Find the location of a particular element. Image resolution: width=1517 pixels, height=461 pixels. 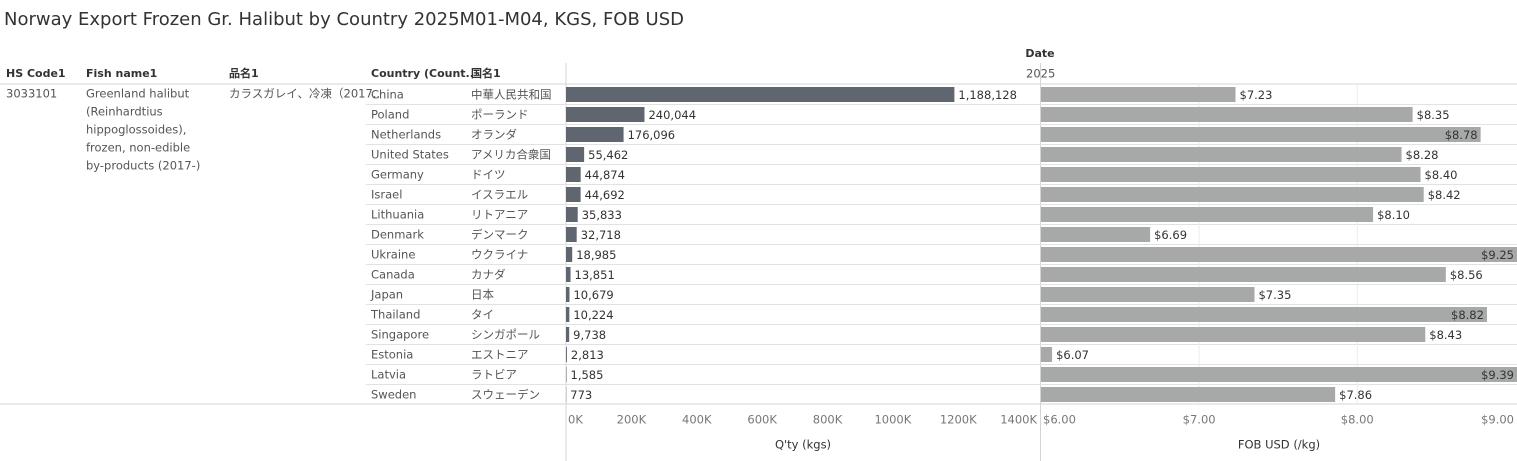

header-fish-name: Fish name1 is located at coordinates (121, 73).